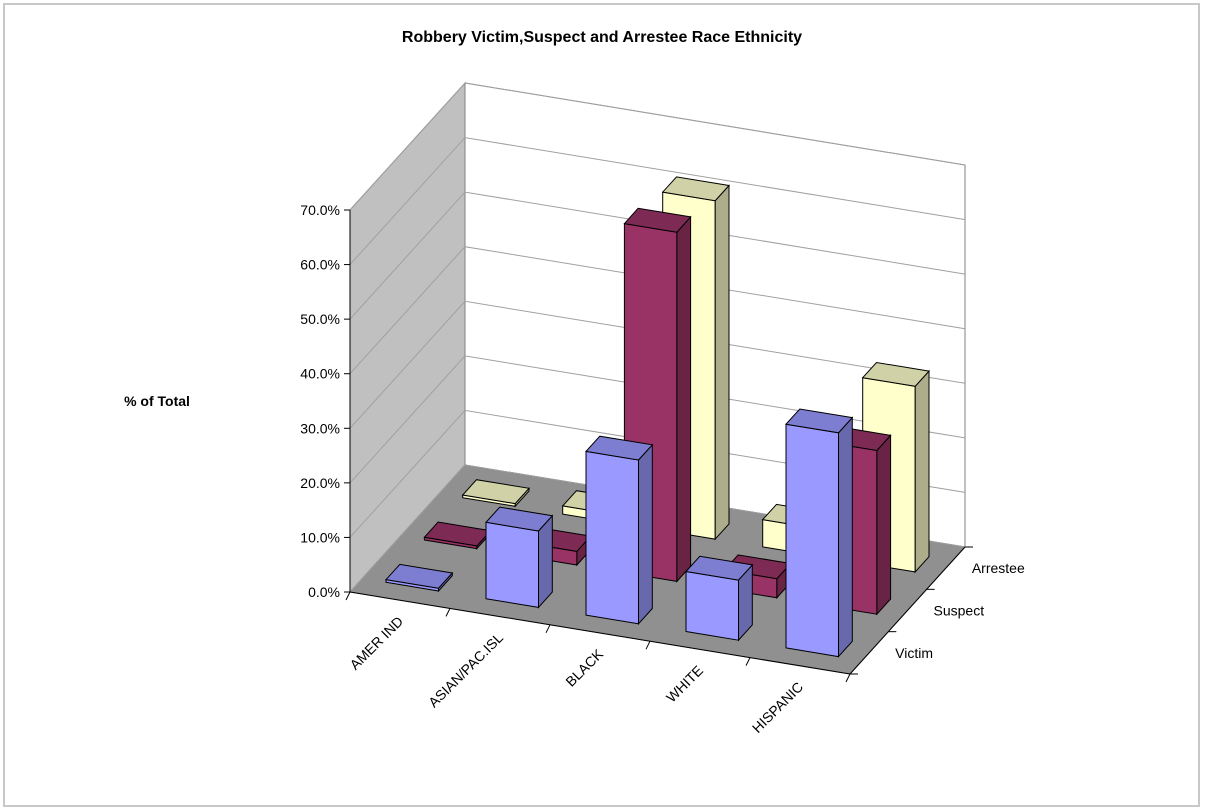 The height and width of the screenshot is (812, 1205). I want to click on bar-victim-4-front, so click(812, 540).